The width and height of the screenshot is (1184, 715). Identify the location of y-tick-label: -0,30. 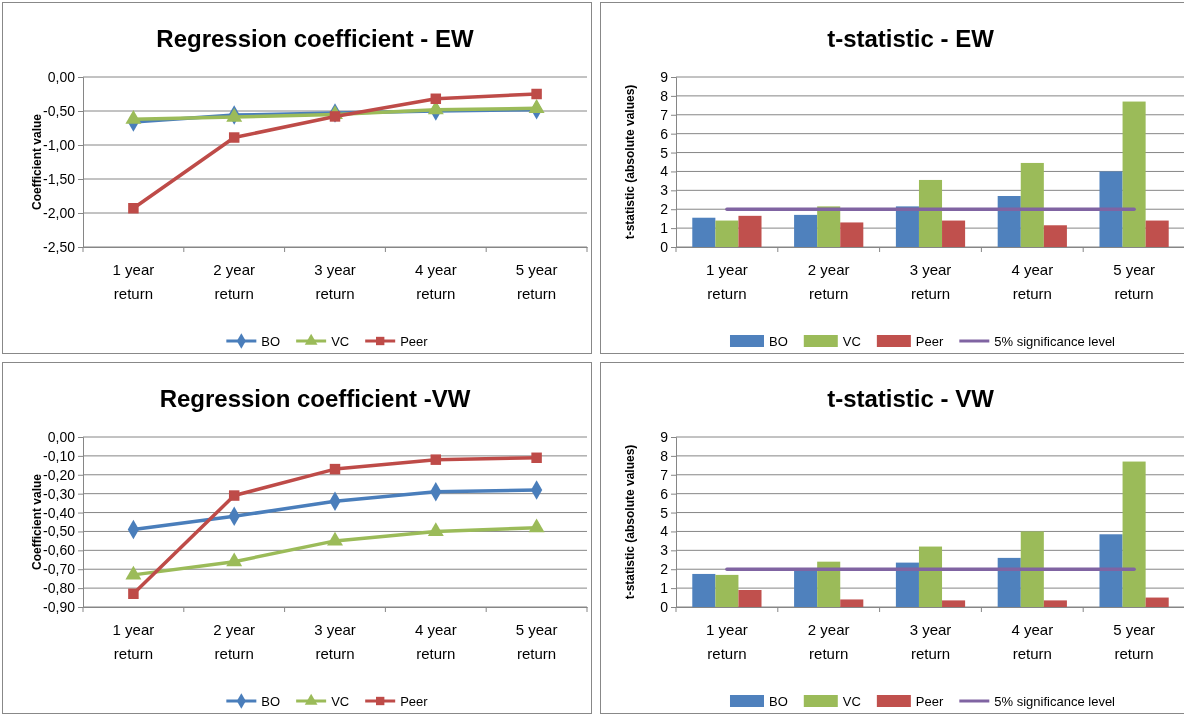
(59, 493).